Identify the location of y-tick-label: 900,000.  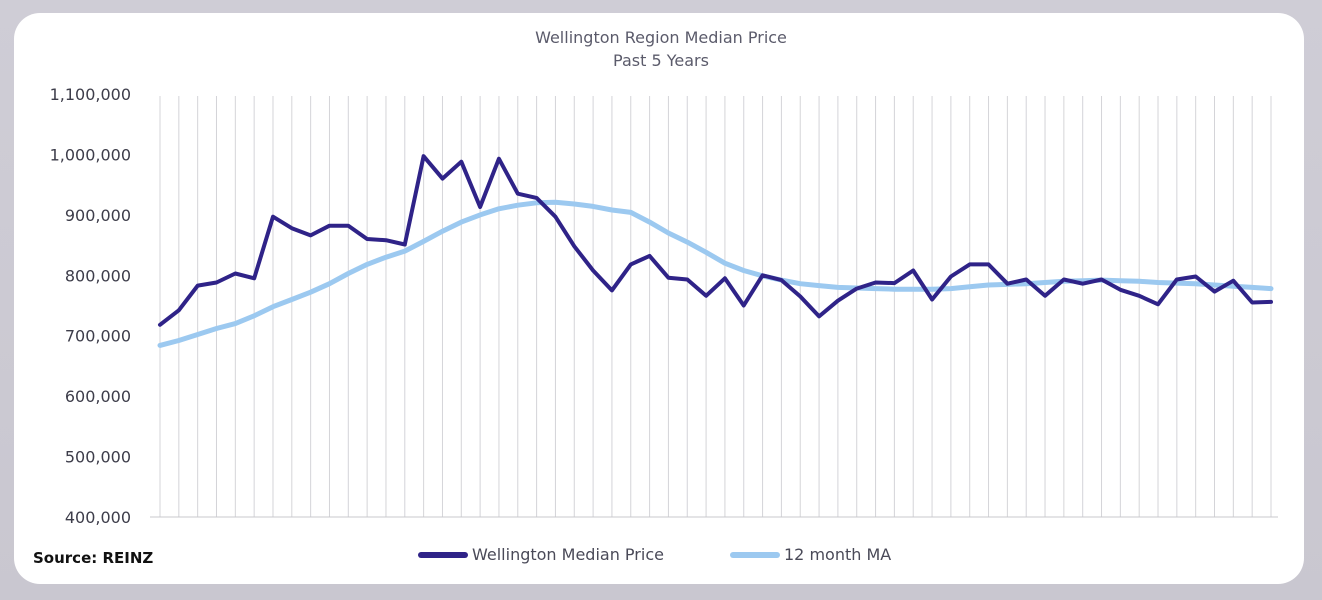
(98, 215).